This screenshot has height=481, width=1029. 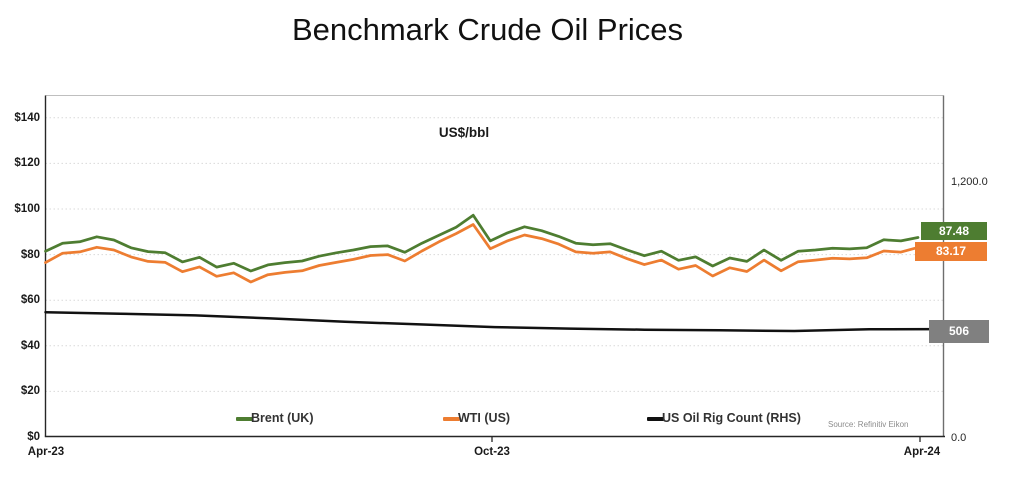 What do you see at coordinates (30, 300) in the screenshot?
I see `y-axis-tick-label: $60` at bounding box center [30, 300].